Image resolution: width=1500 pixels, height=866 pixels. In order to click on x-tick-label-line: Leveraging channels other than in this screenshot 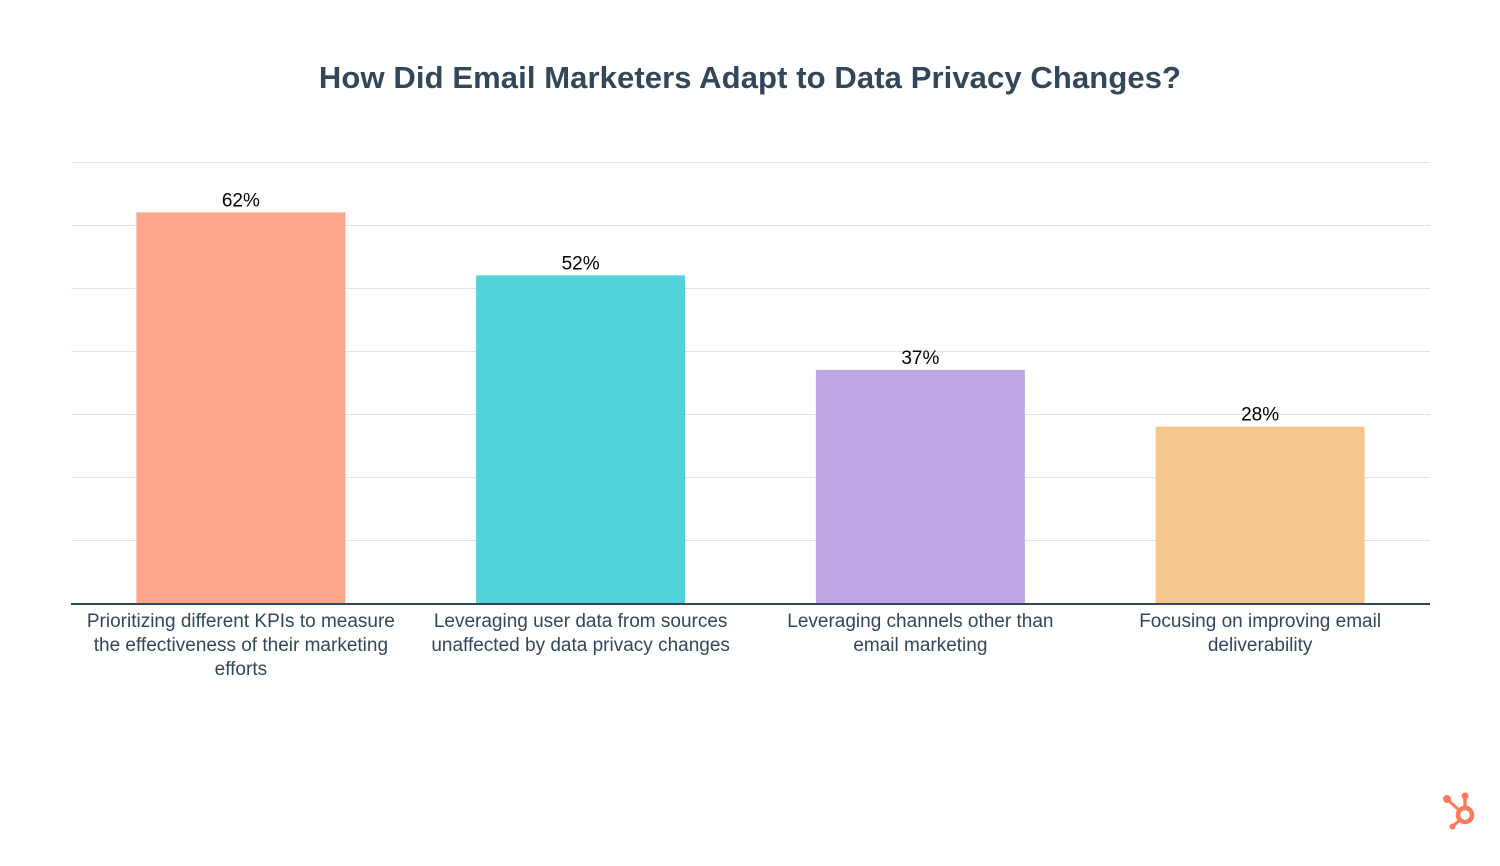, I will do `click(920, 621)`.